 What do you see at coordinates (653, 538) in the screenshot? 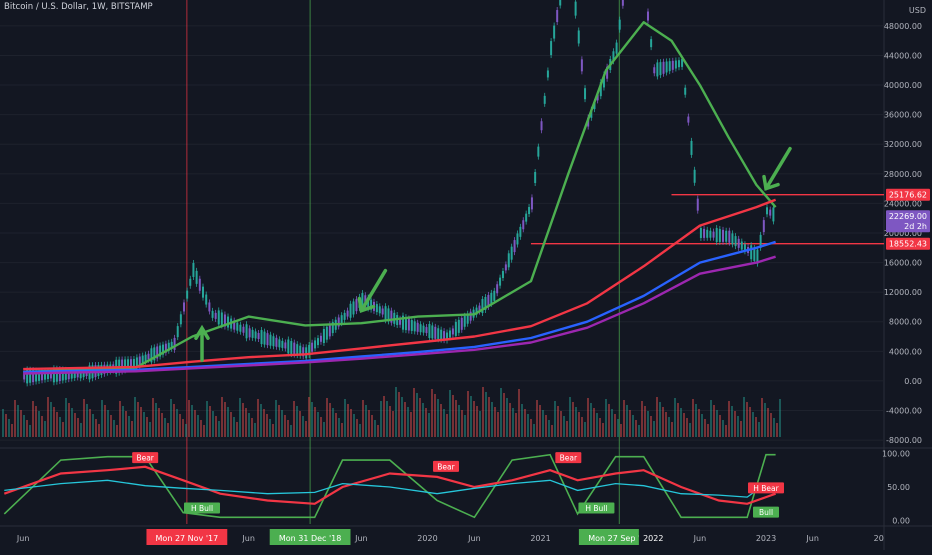
I see `time-highlight-label: 2022` at bounding box center [653, 538].